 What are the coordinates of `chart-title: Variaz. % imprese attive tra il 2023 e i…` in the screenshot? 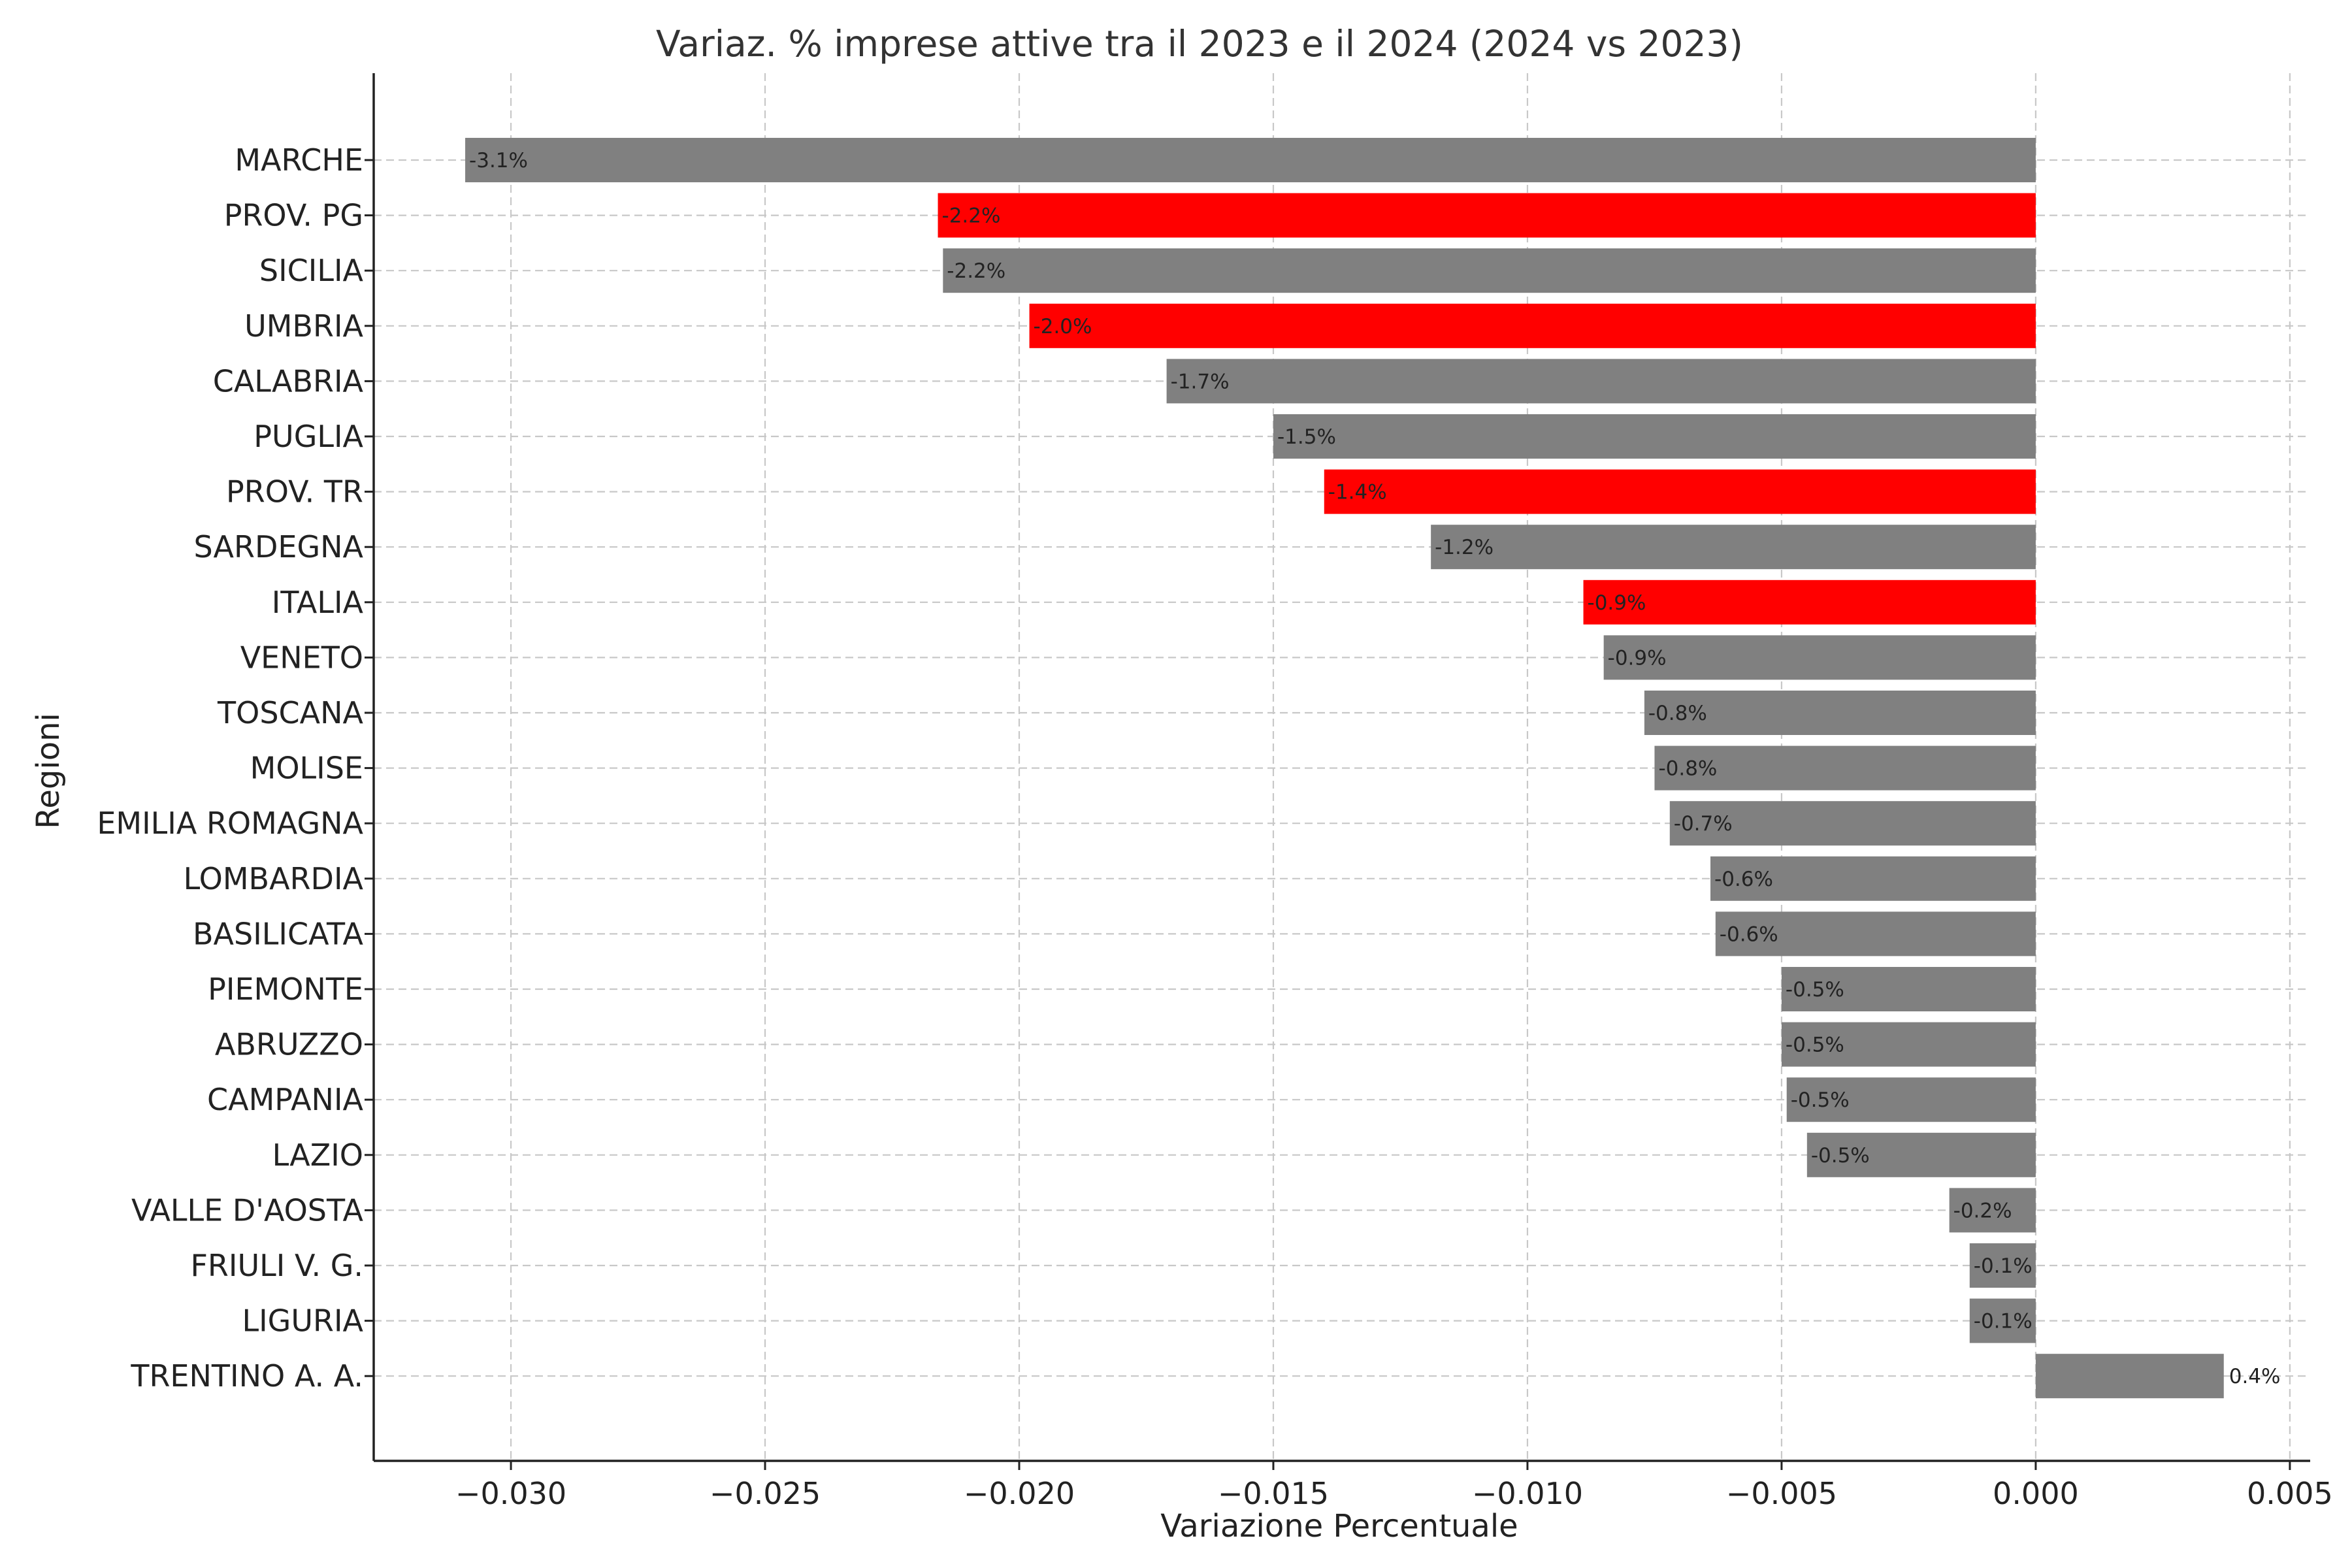 It's located at (1199, 44).